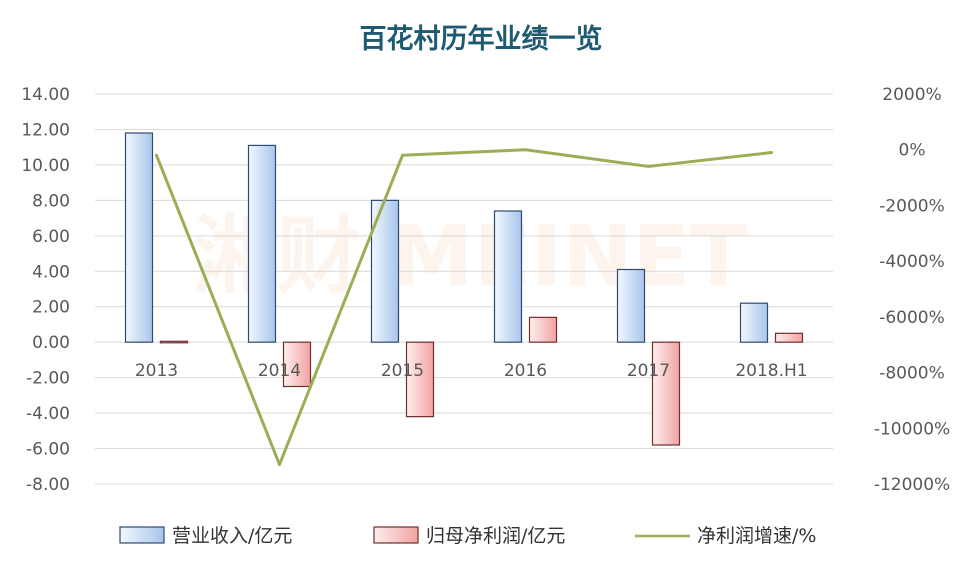 This screenshot has height=580, width=962. What do you see at coordinates (912, 151) in the screenshot?
I see `y-right-tick: 0%` at bounding box center [912, 151].